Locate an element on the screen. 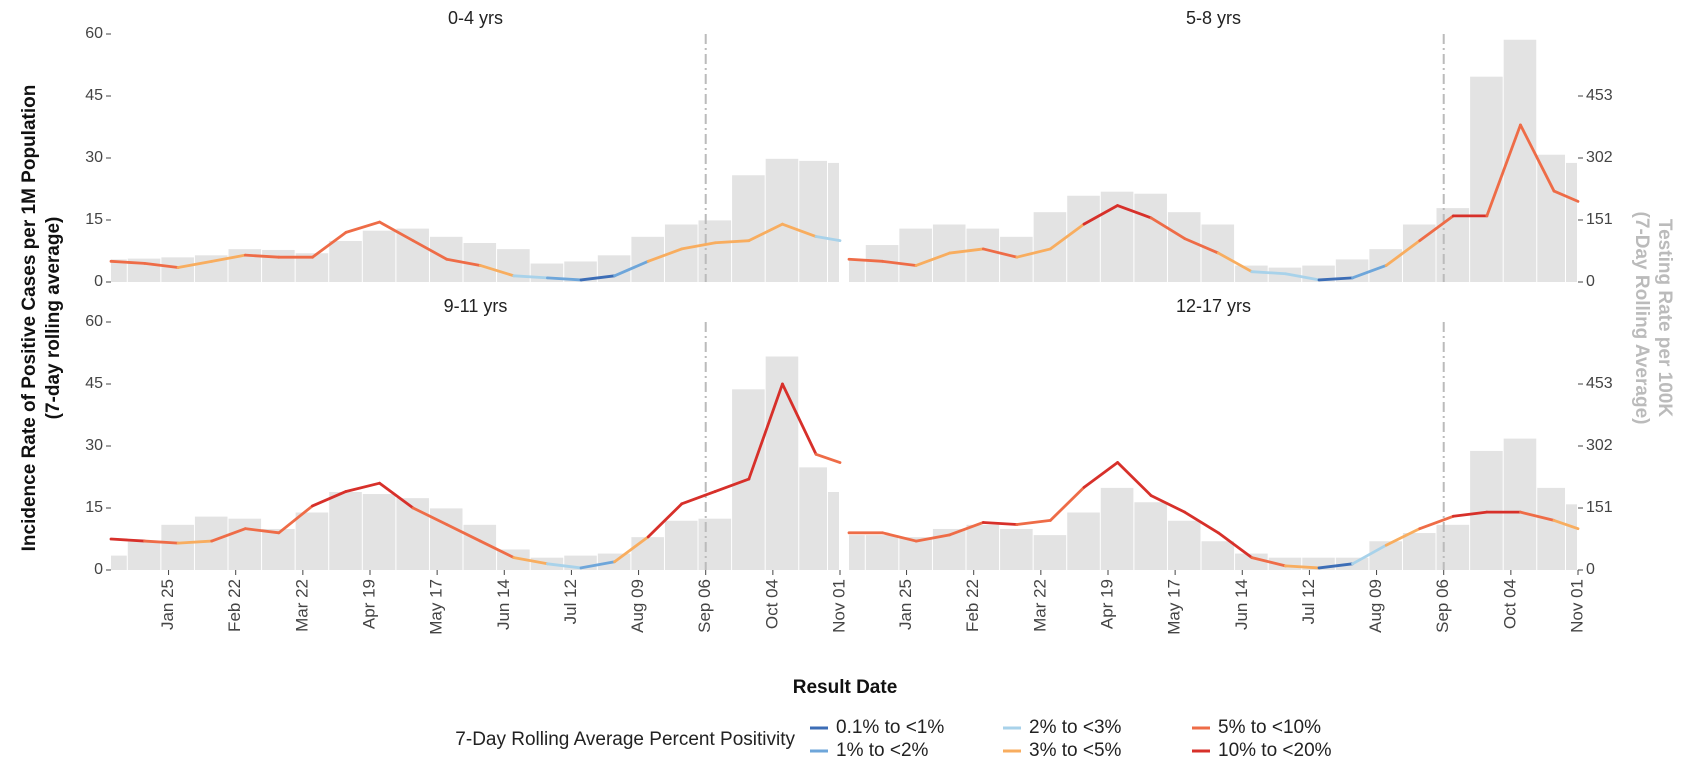 This screenshot has width=1688, height=760. legend-label: 0.1% to <1% is located at coordinates (890, 727).